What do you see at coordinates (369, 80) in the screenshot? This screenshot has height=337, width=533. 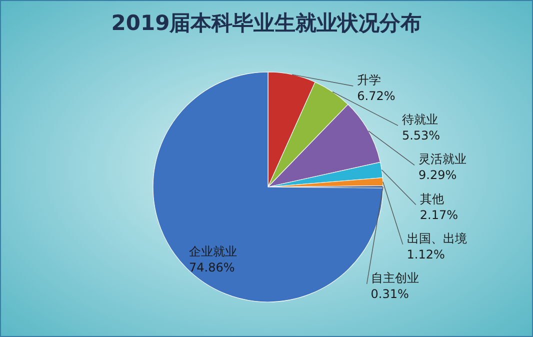 I see `slice-label: 升学` at bounding box center [369, 80].